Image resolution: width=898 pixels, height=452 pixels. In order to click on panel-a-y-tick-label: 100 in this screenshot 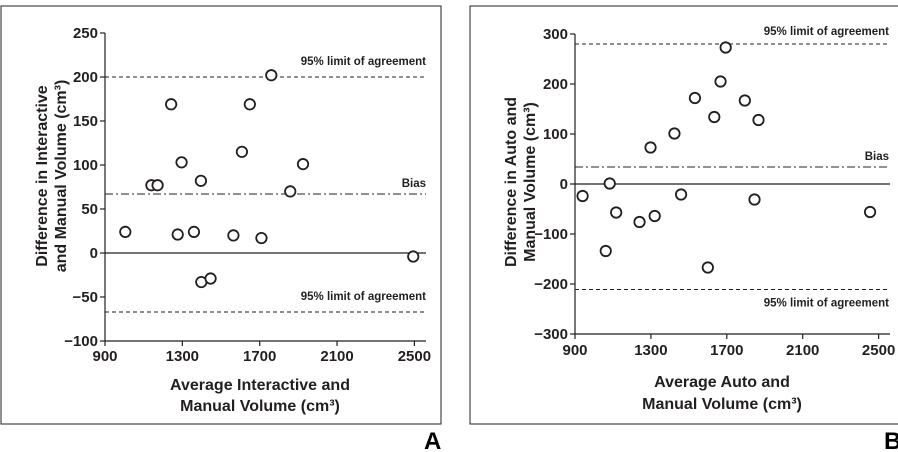, I will do `click(85, 165)`.